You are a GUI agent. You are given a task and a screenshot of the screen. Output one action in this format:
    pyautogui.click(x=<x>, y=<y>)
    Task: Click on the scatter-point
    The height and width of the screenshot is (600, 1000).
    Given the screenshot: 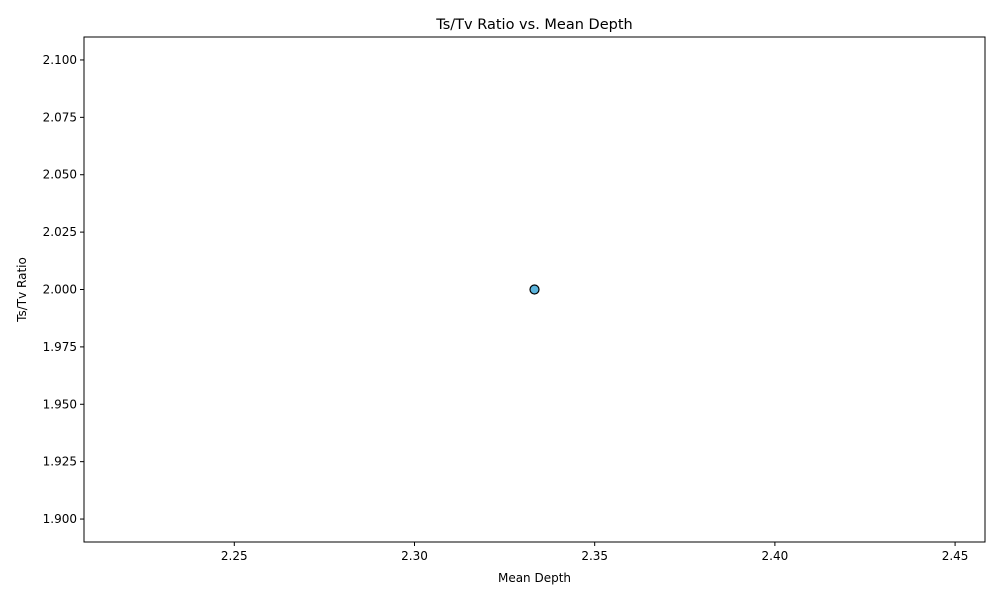 What is the action you would take?
    pyautogui.click(x=534, y=289)
    